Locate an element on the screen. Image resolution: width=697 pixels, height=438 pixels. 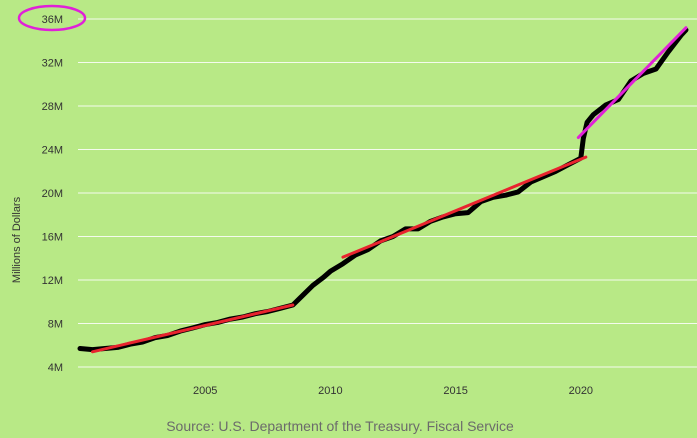
y-tick-label-24M: 24M is located at coordinates (52, 151).